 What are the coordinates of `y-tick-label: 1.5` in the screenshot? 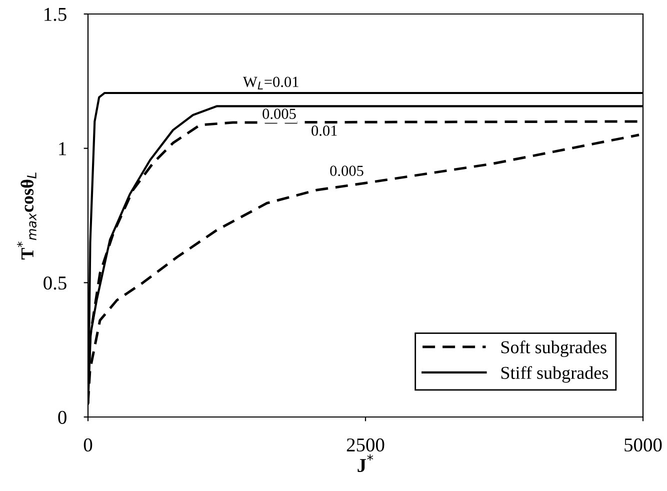 It's located at (55, 15).